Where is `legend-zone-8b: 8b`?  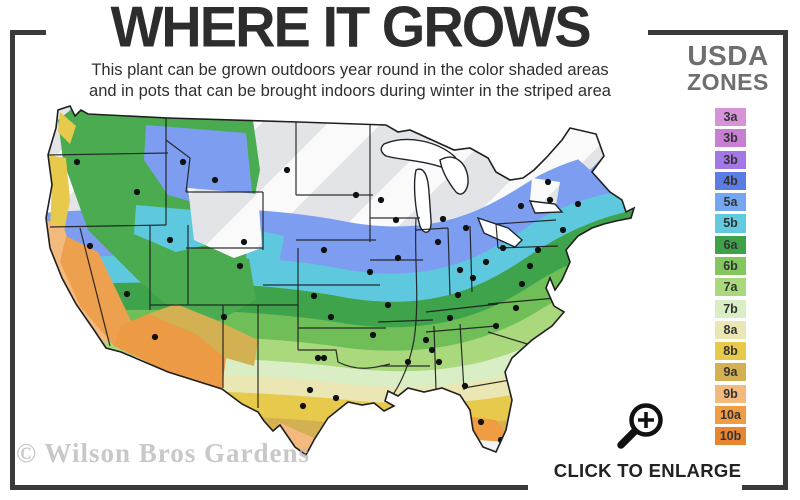 legend-zone-8b: 8b is located at coordinates (730, 351).